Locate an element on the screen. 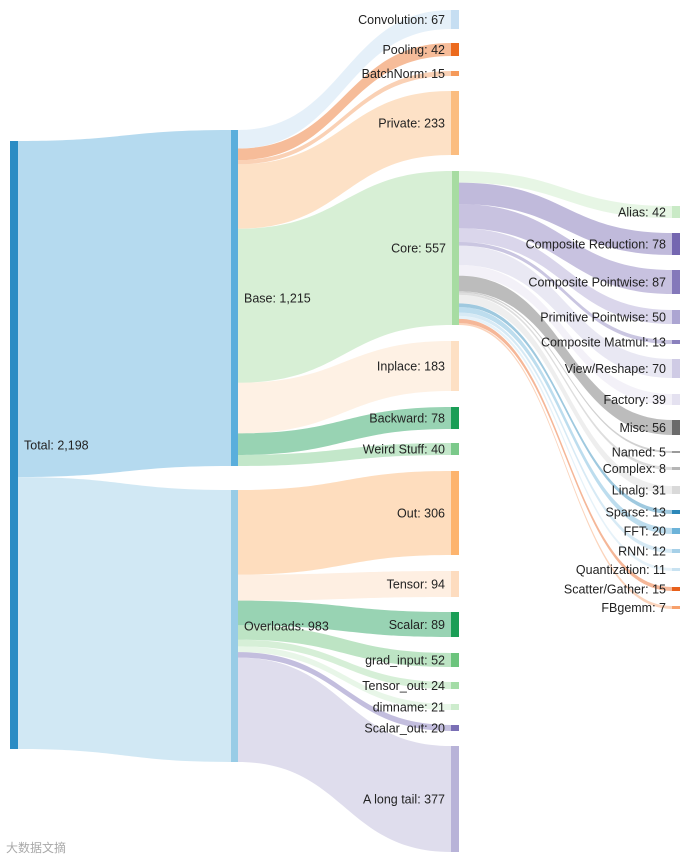  link-base-to-batchnorm is located at coordinates (344, 118).